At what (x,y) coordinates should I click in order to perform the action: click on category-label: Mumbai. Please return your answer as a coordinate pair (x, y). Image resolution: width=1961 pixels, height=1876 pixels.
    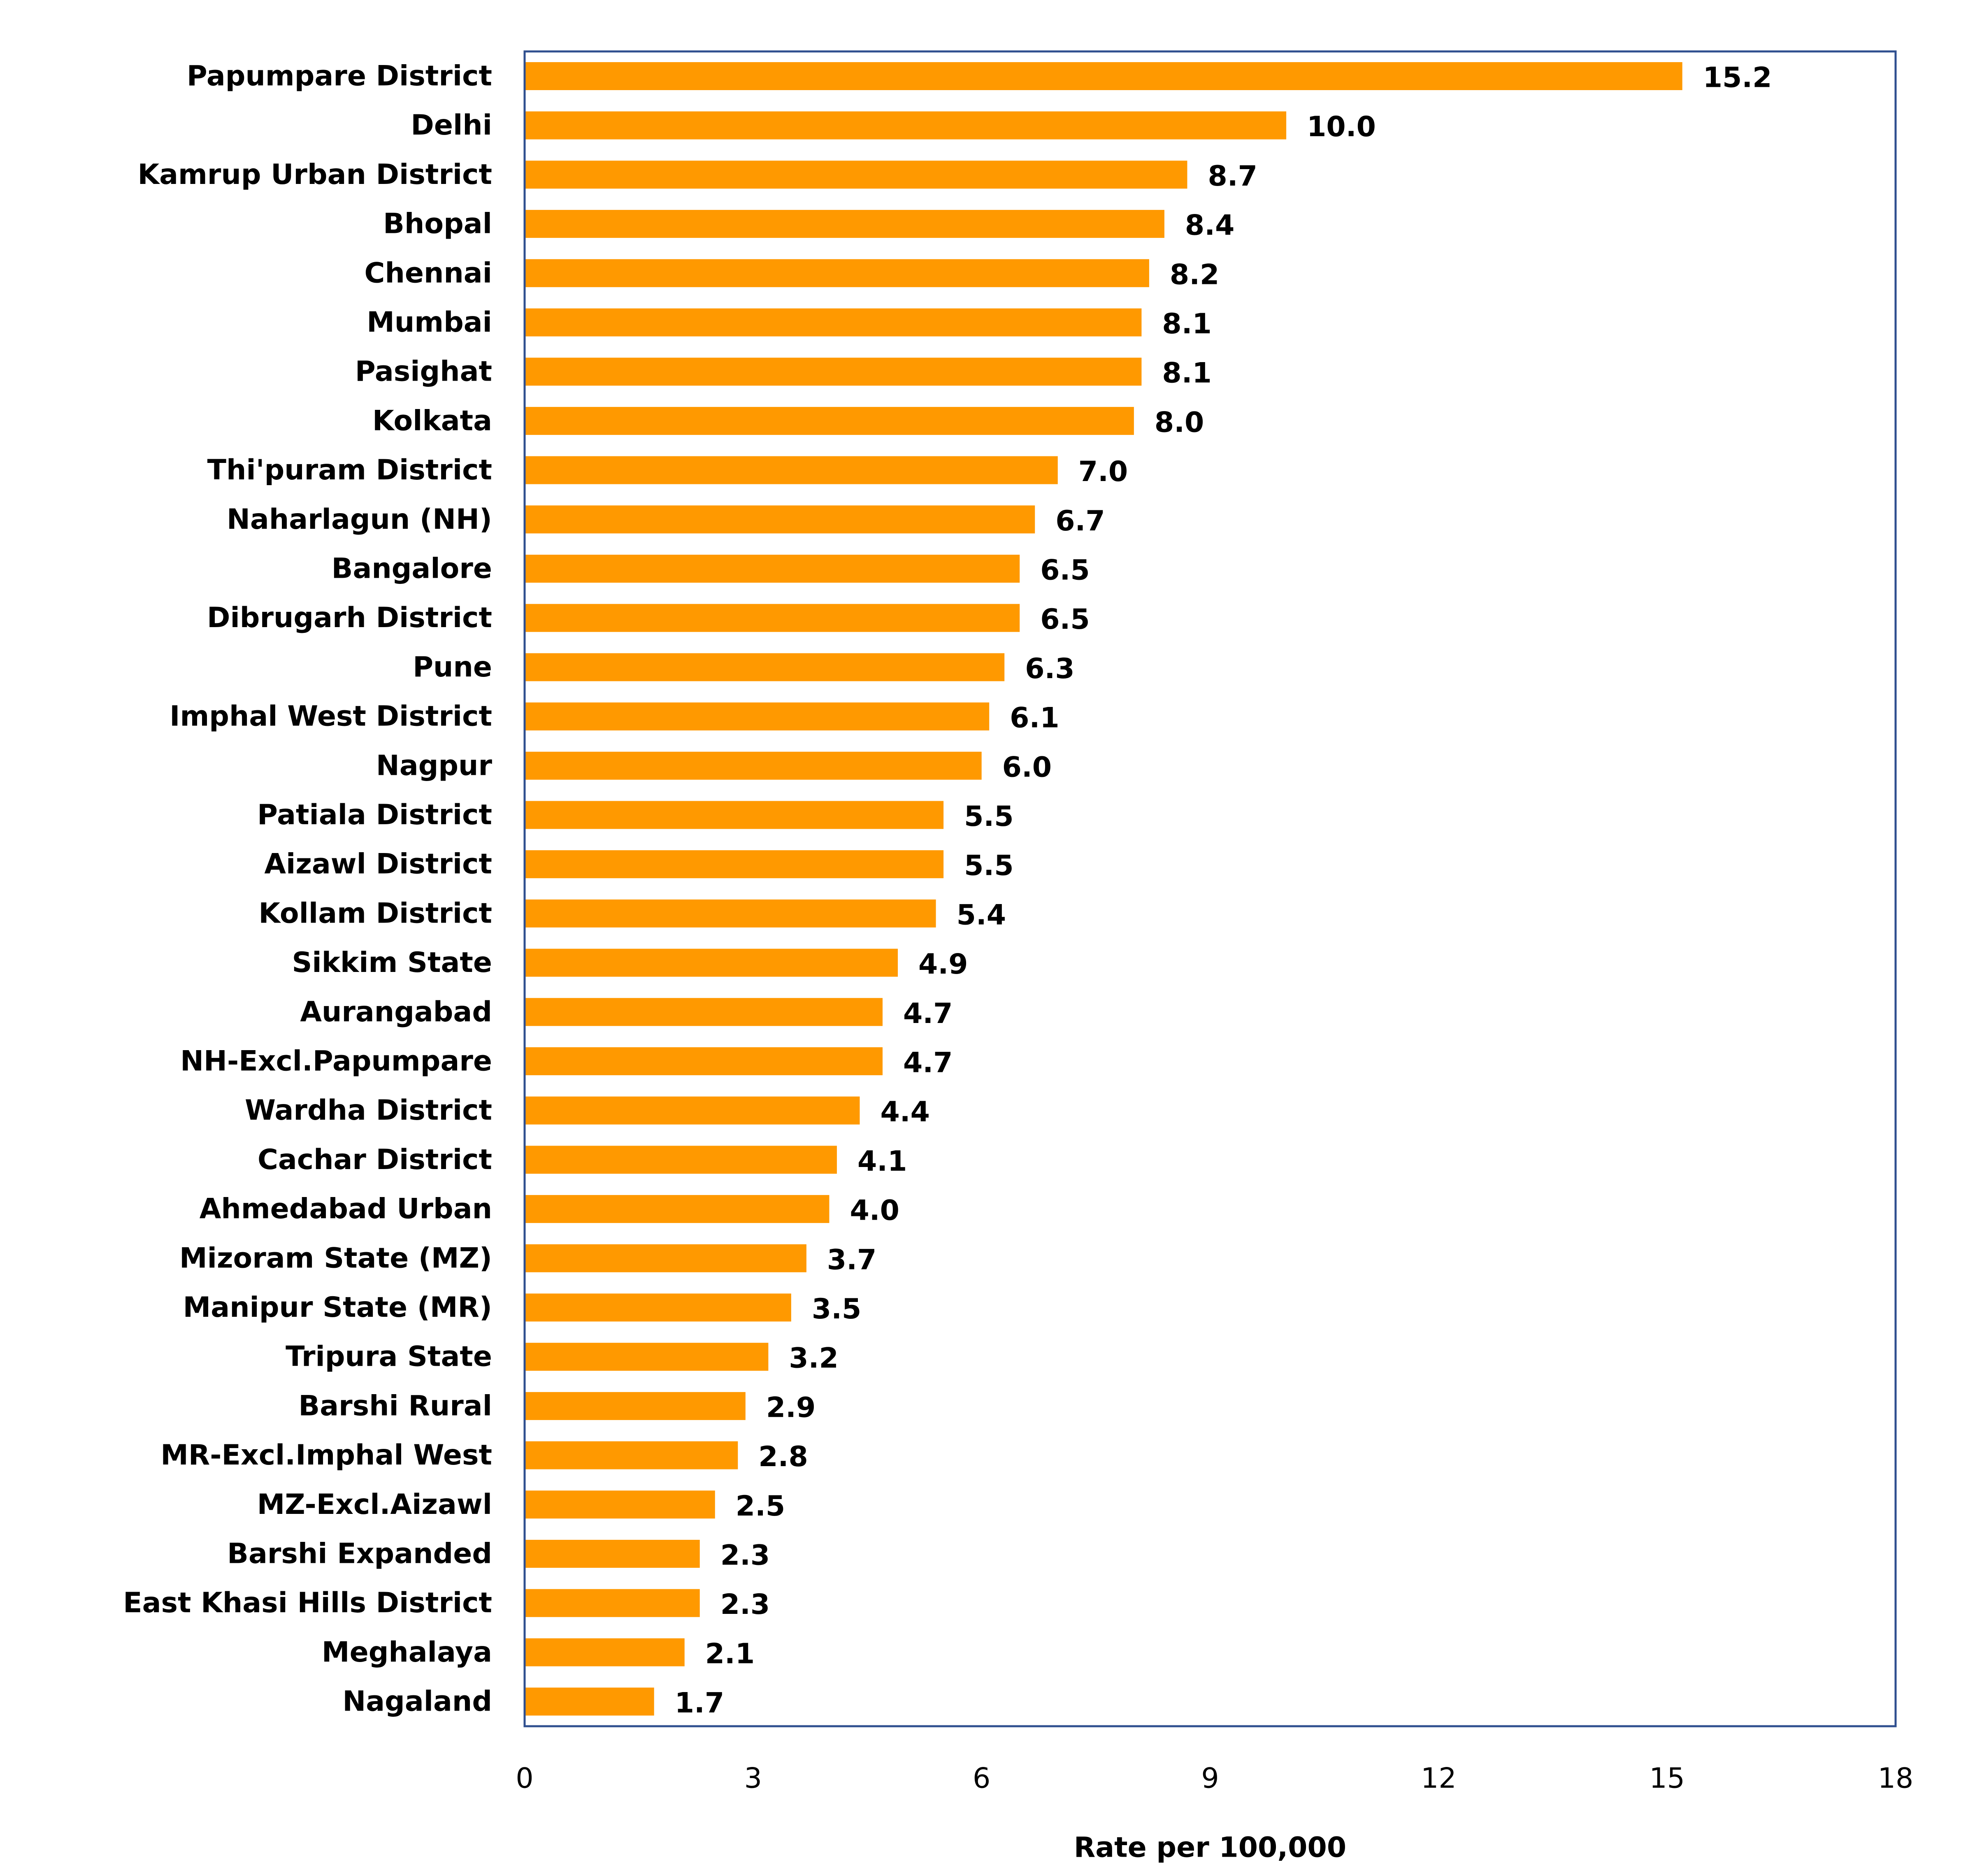
    Looking at the image, I should click on (429, 322).